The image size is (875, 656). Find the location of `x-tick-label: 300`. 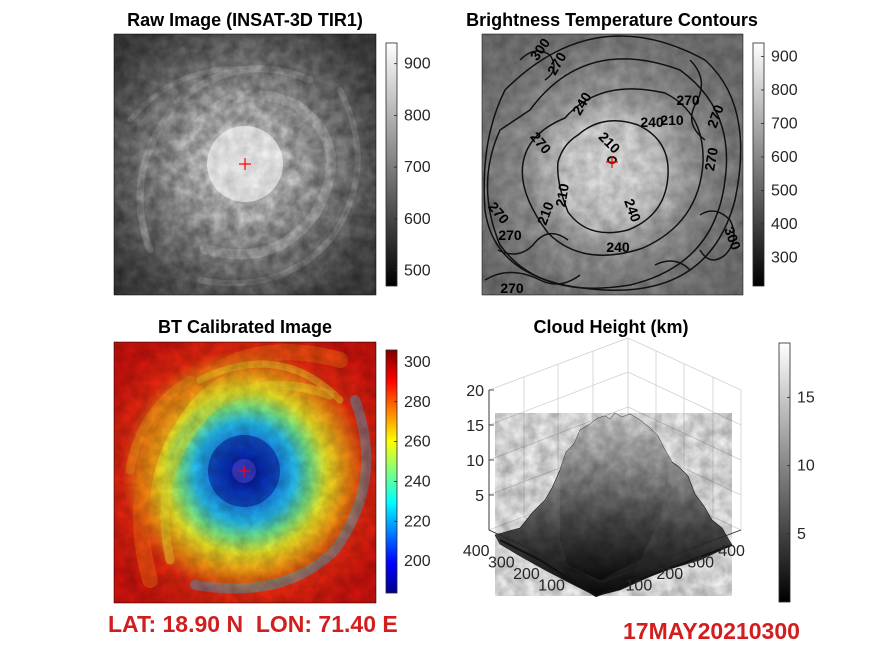

x-tick-label: 300 is located at coordinates (700, 562).